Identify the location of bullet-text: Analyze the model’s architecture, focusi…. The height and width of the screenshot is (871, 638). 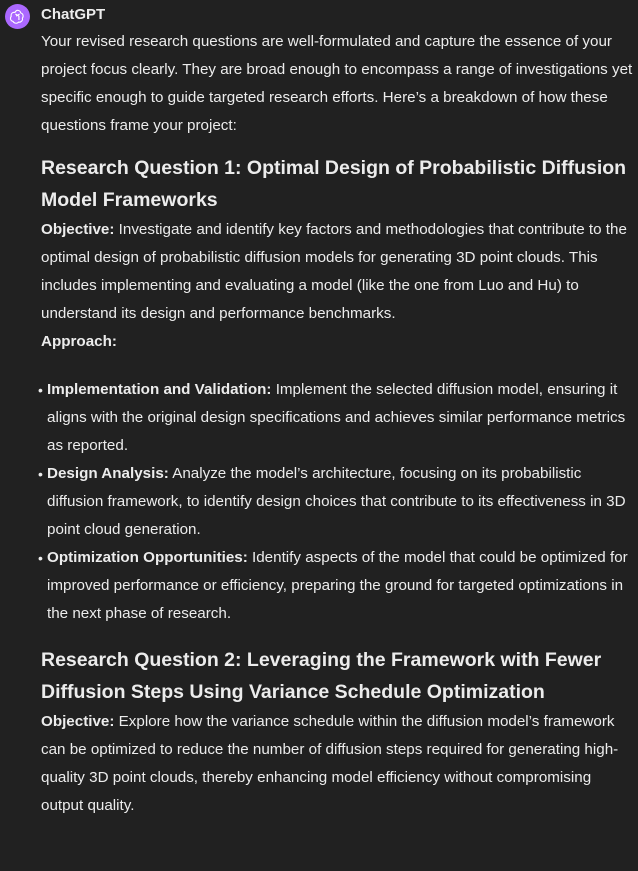
(336, 501).